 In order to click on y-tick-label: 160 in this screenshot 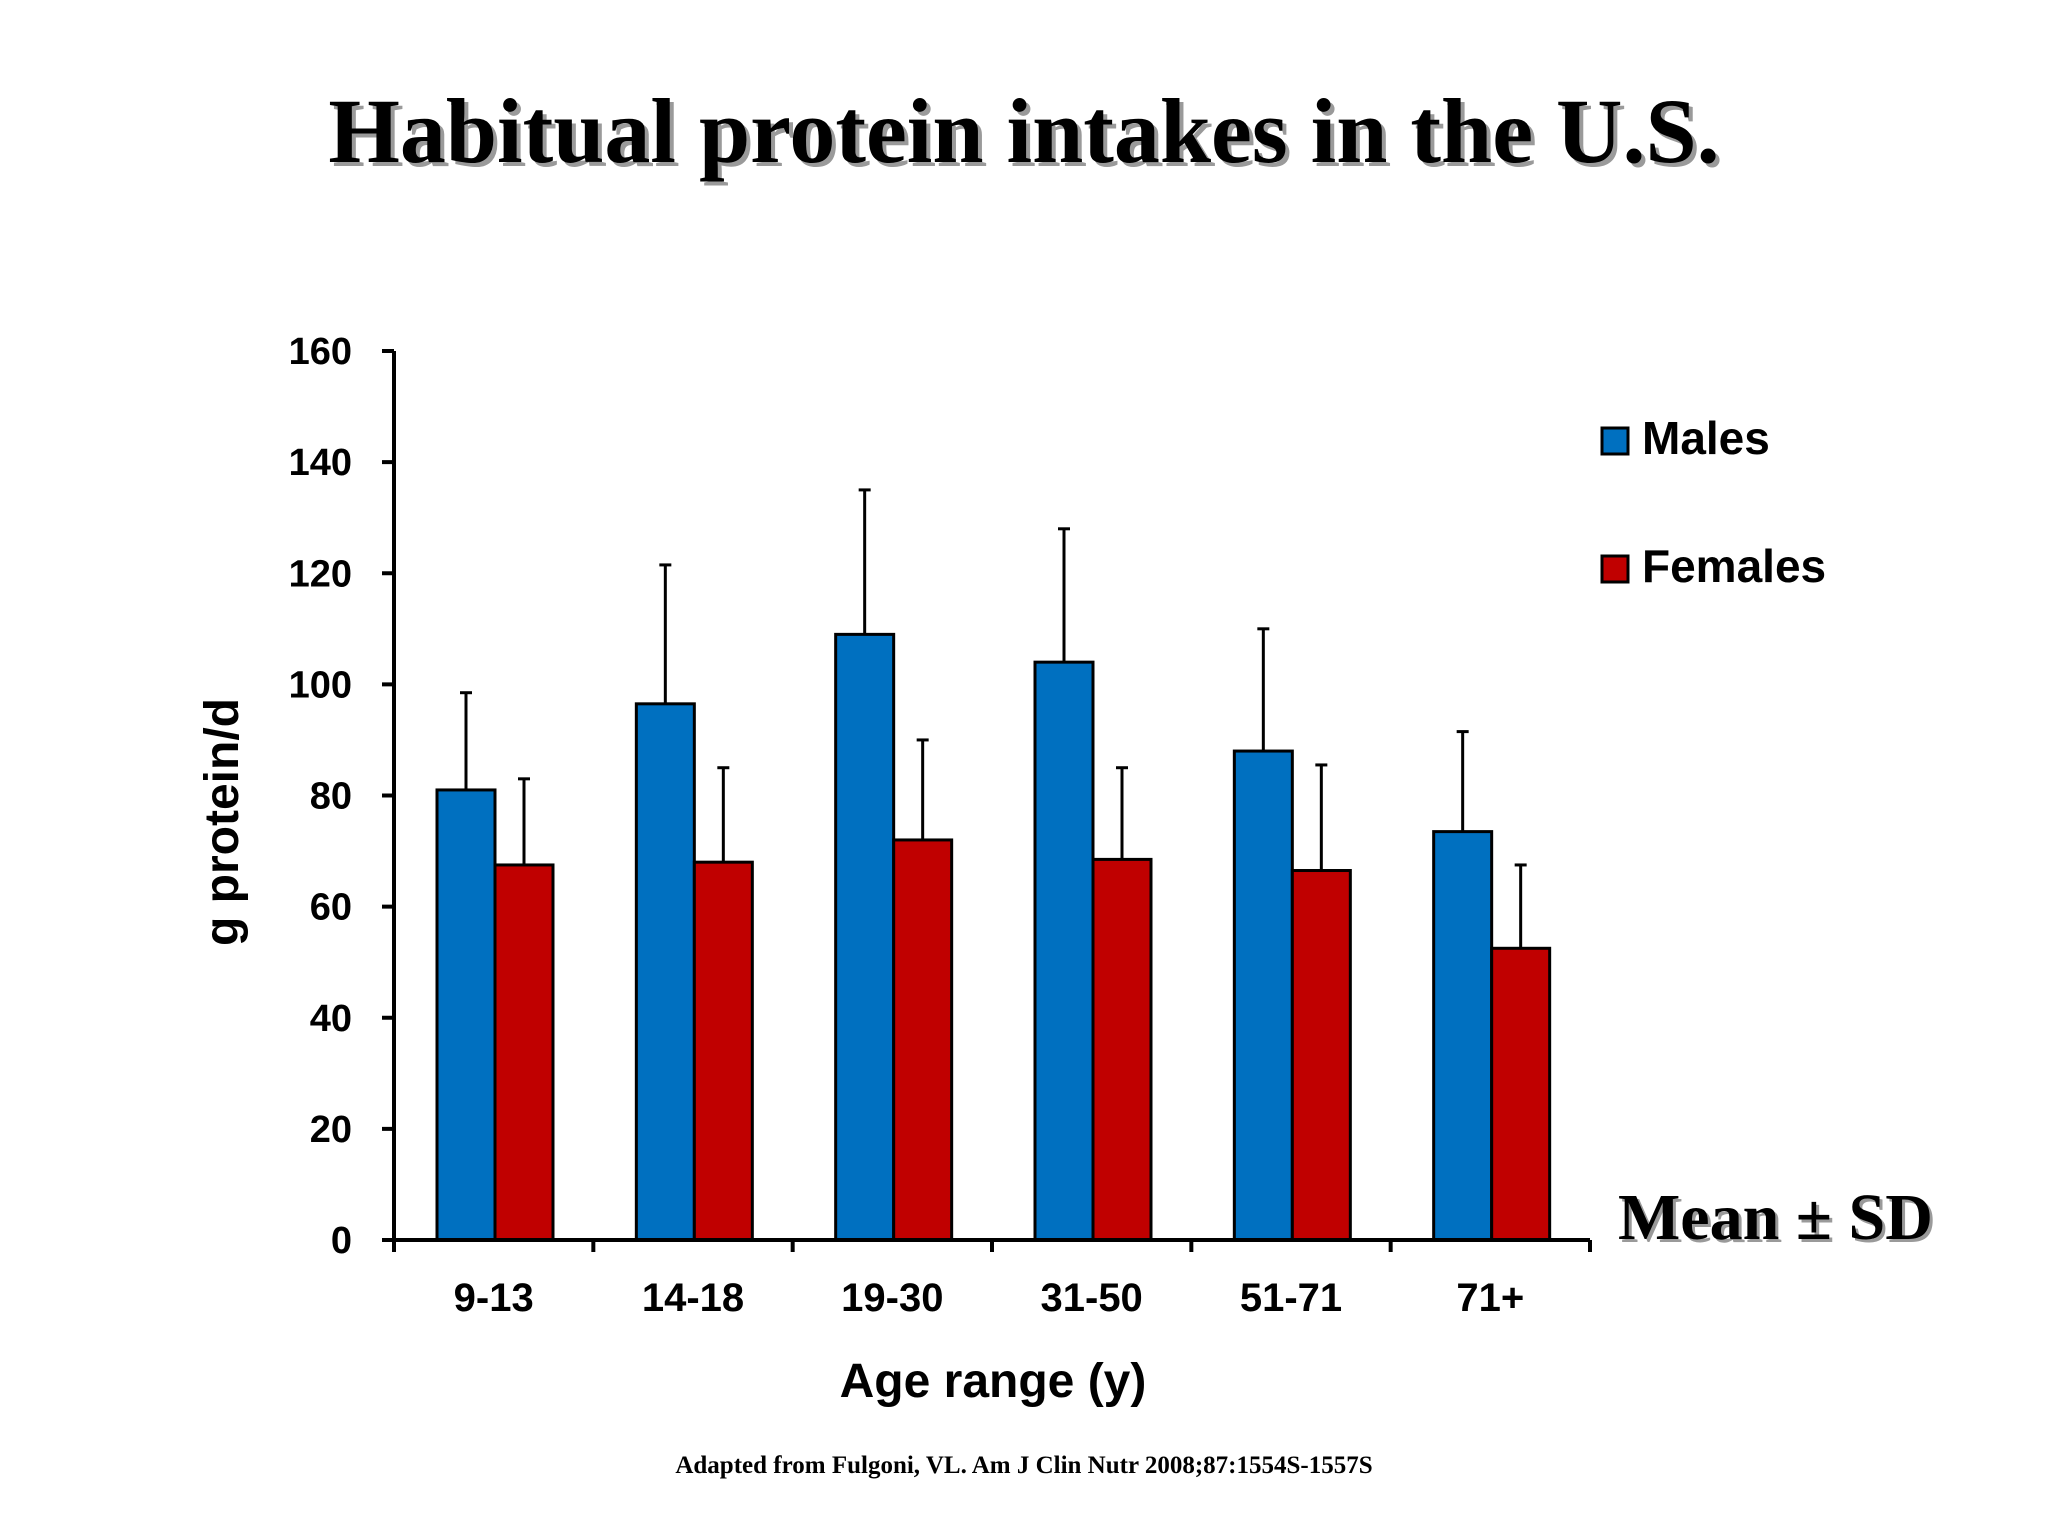, I will do `click(320, 352)`.